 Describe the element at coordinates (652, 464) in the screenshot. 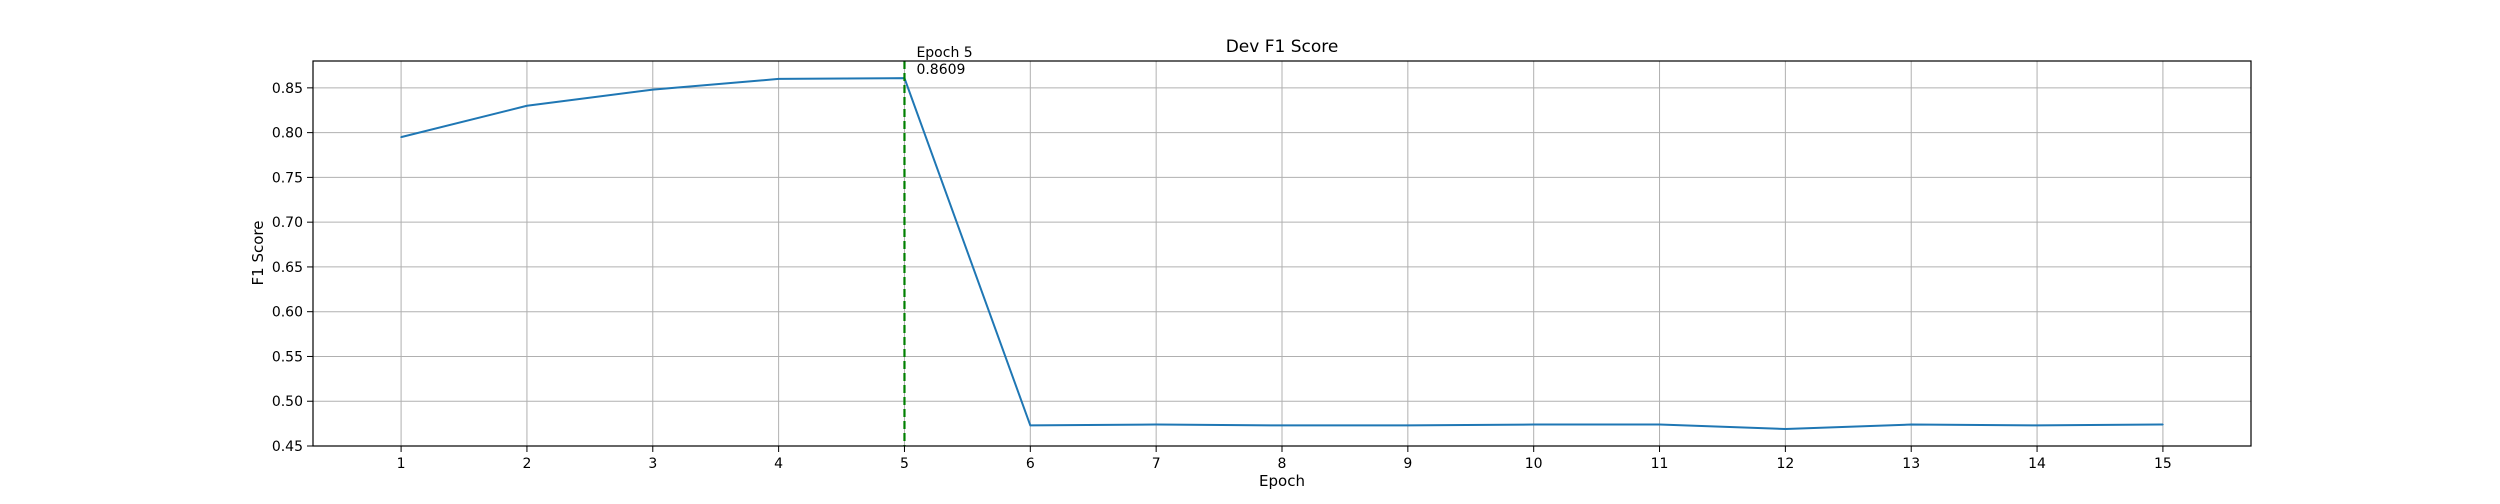

I see `x-tick-label: 3` at that location.